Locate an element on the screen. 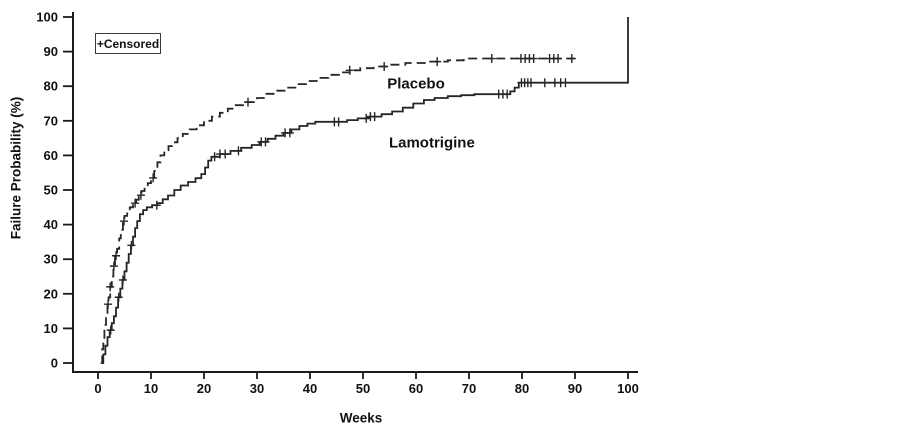  x-tick-label: 40 is located at coordinates (310, 388).